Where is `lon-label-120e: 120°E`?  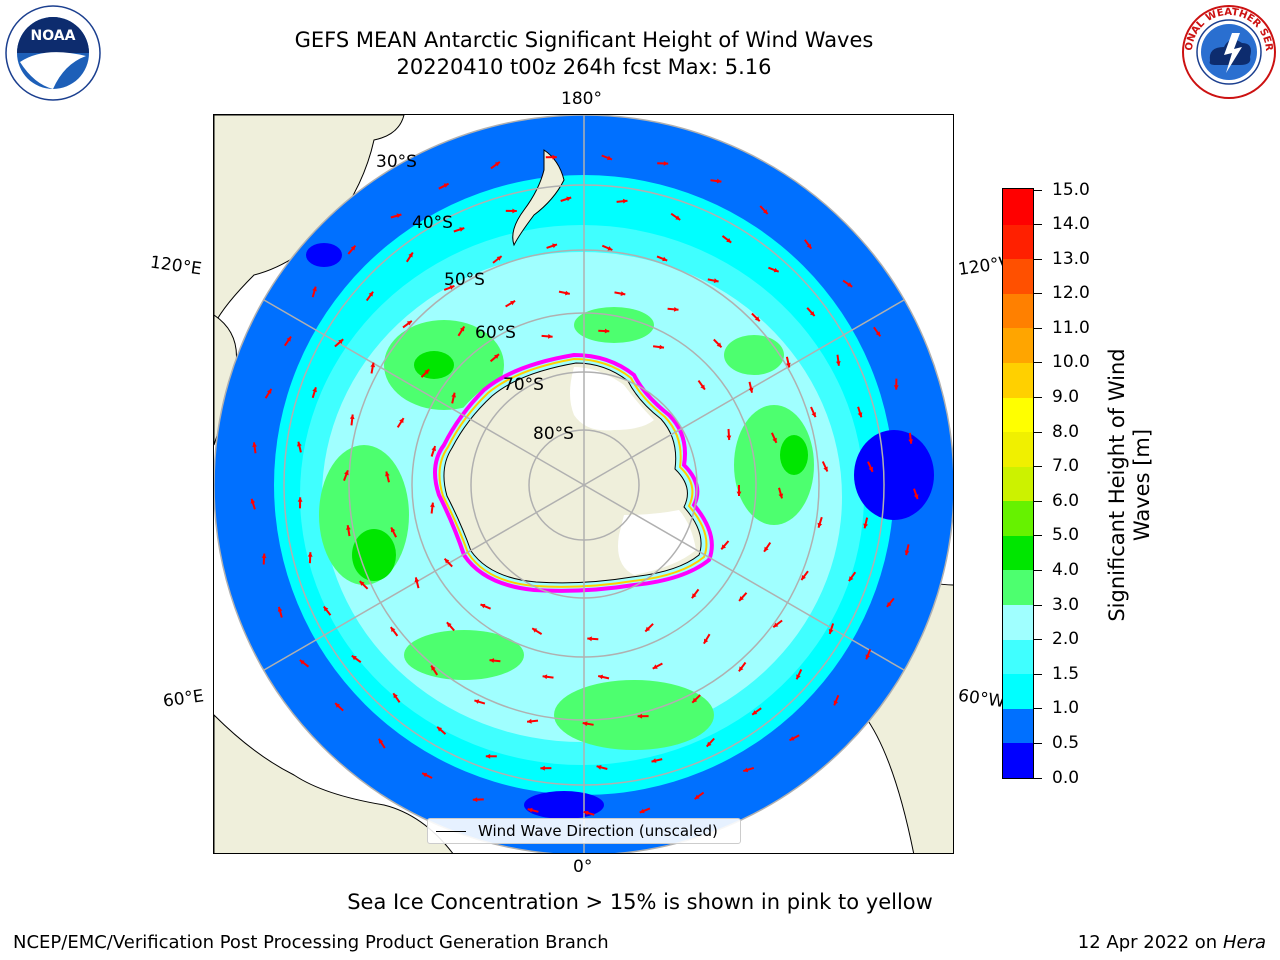
lon-label-120e: 120°E is located at coordinates (175, 266).